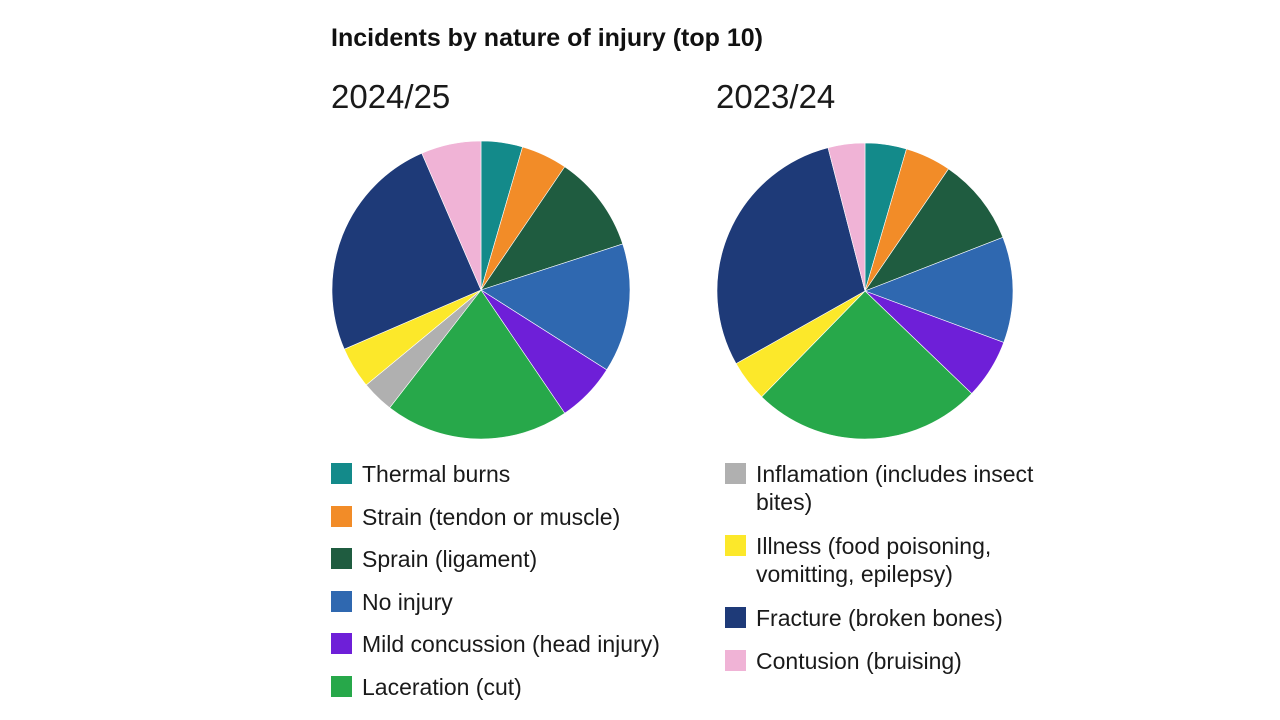  Describe the element at coordinates (879, 618) in the screenshot. I see `legend-label: Fracture (broken bones)` at that location.